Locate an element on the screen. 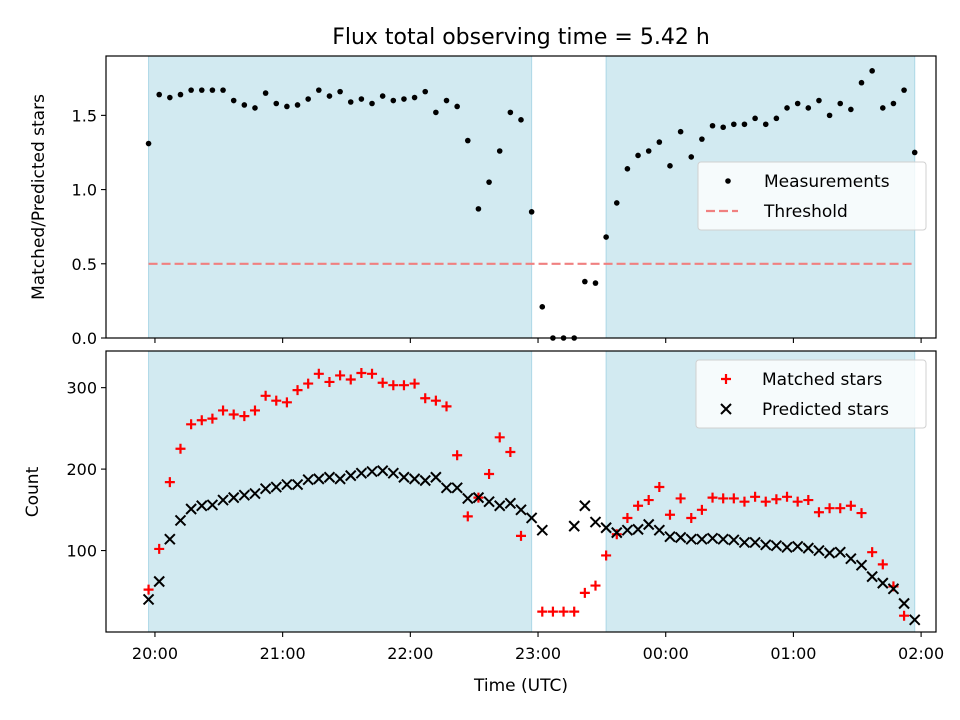 The width and height of the screenshot is (960, 720). y-tick-label: 1.5 is located at coordinates (84, 115).